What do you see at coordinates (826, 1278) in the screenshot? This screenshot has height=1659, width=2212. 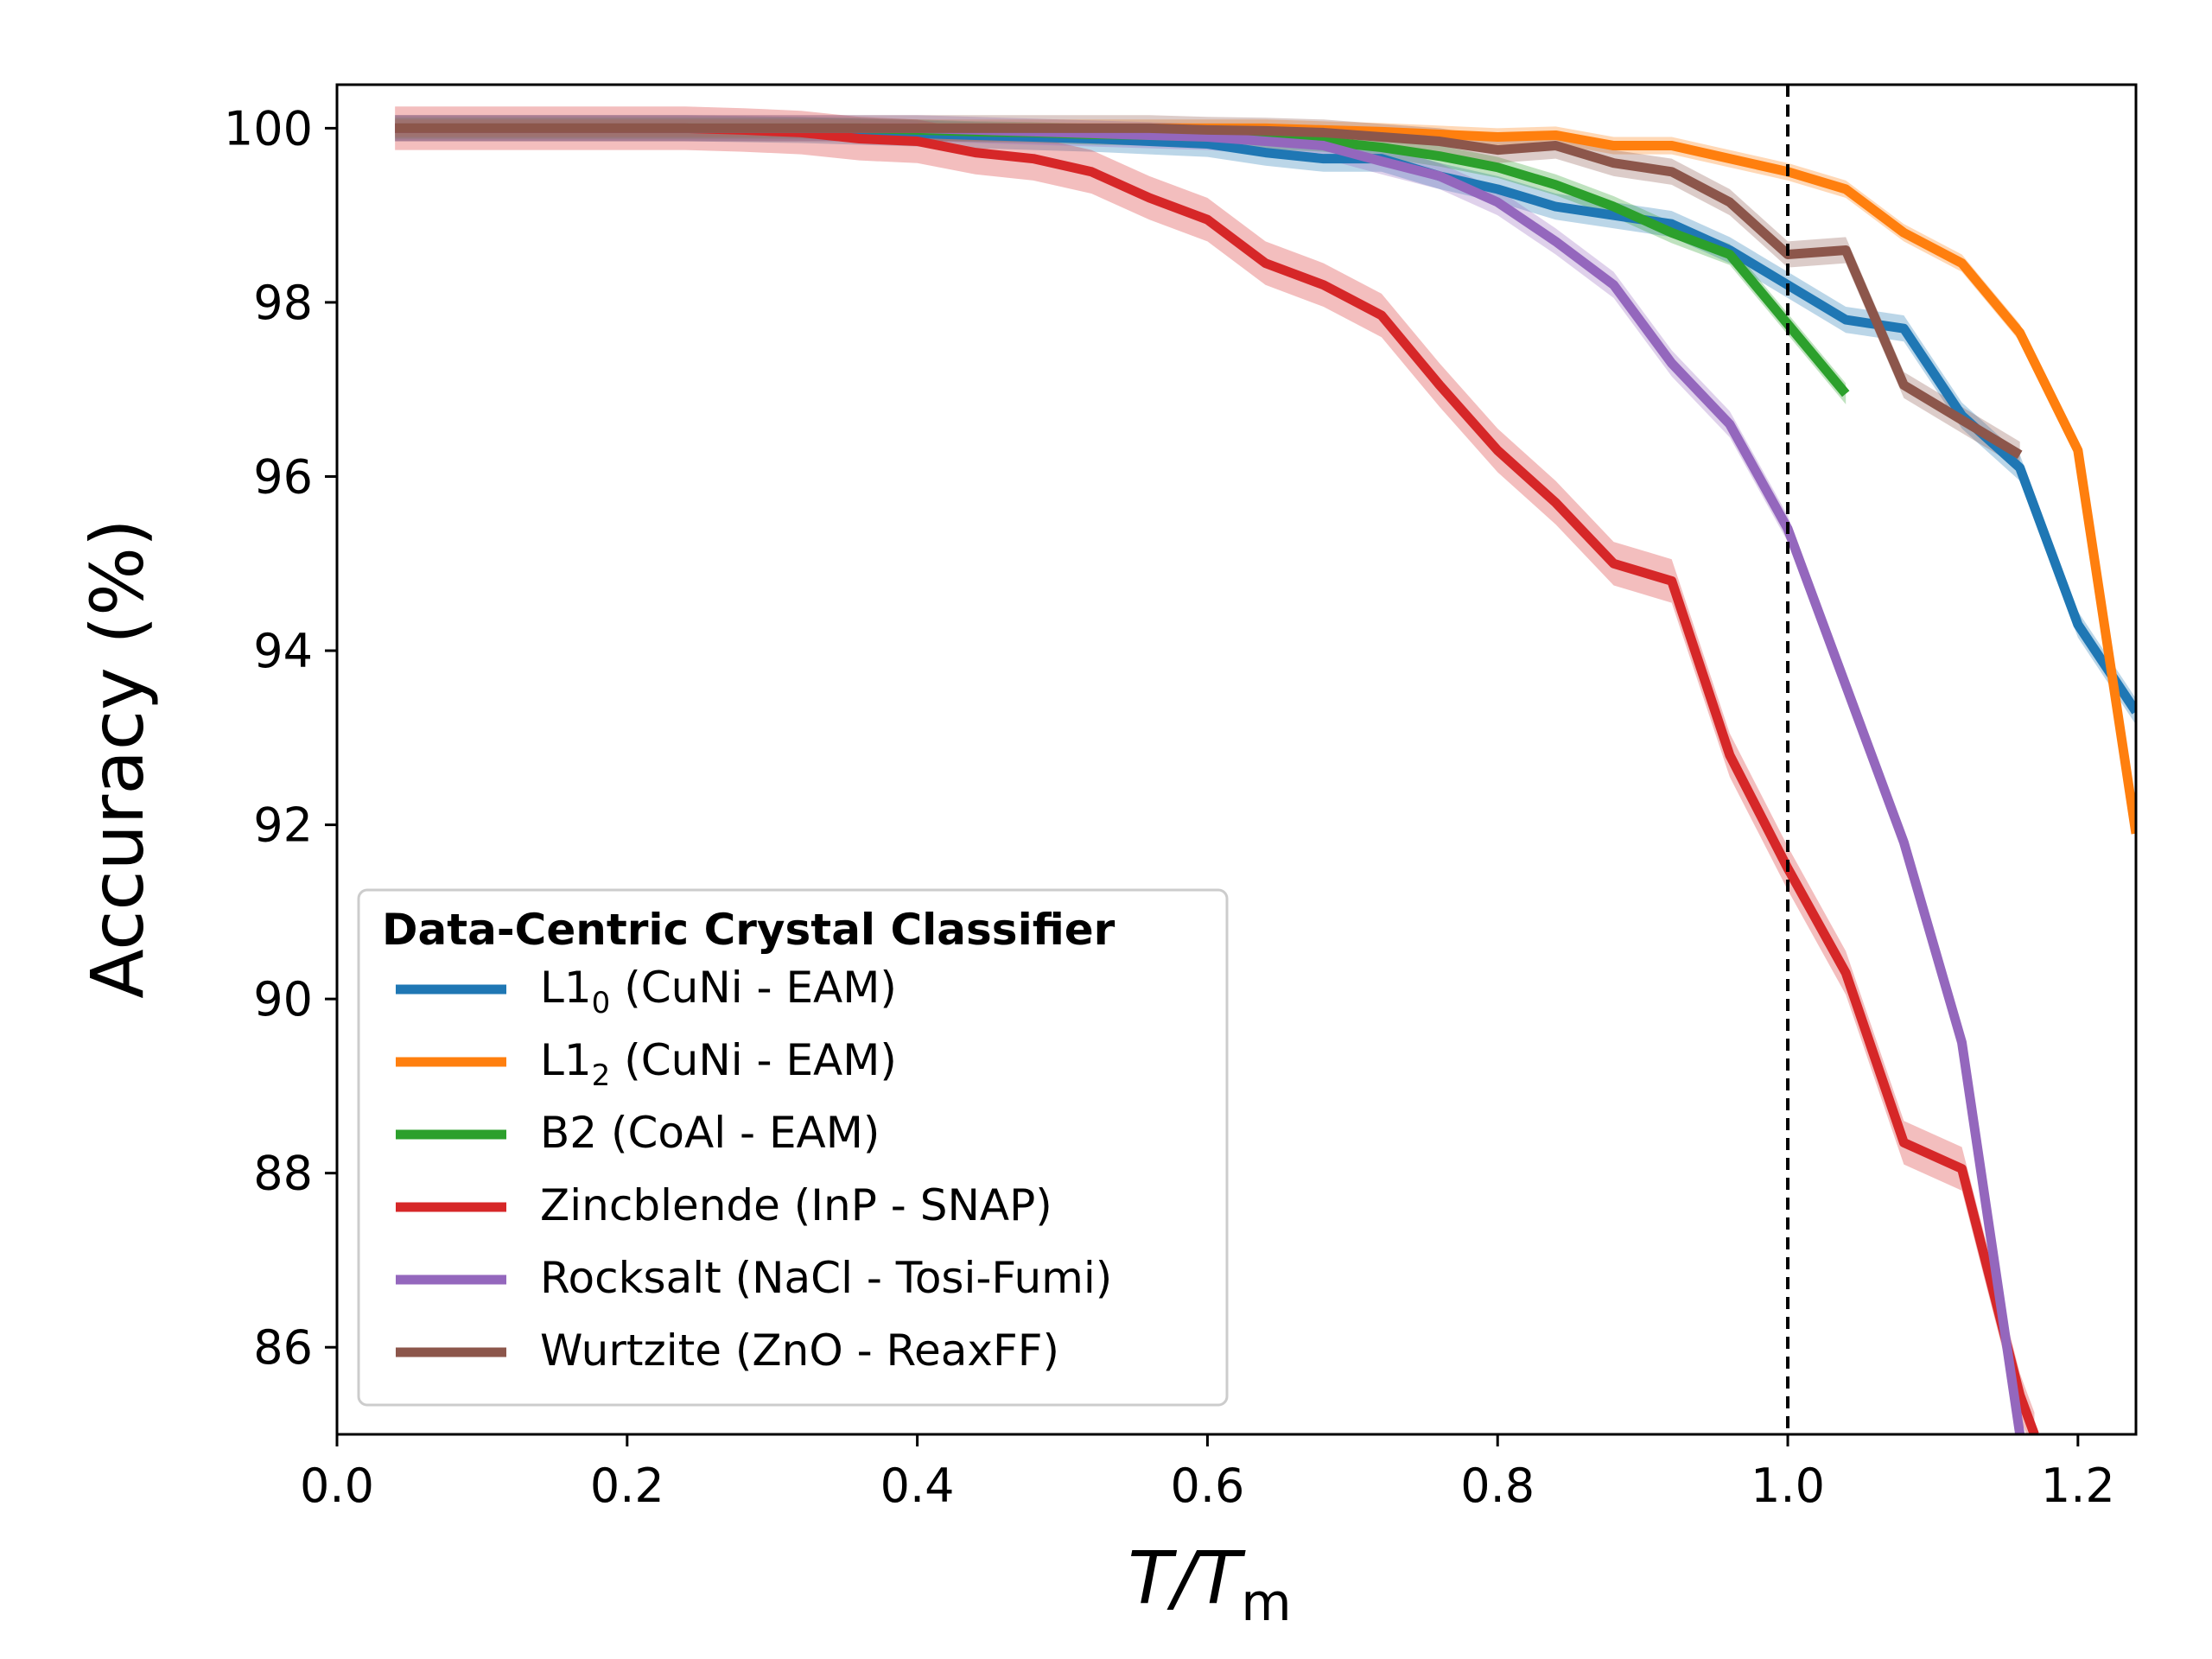 I see `legend-label-5: Rocksalt (NaCl - Tosi-Fumi)` at bounding box center [826, 1278].